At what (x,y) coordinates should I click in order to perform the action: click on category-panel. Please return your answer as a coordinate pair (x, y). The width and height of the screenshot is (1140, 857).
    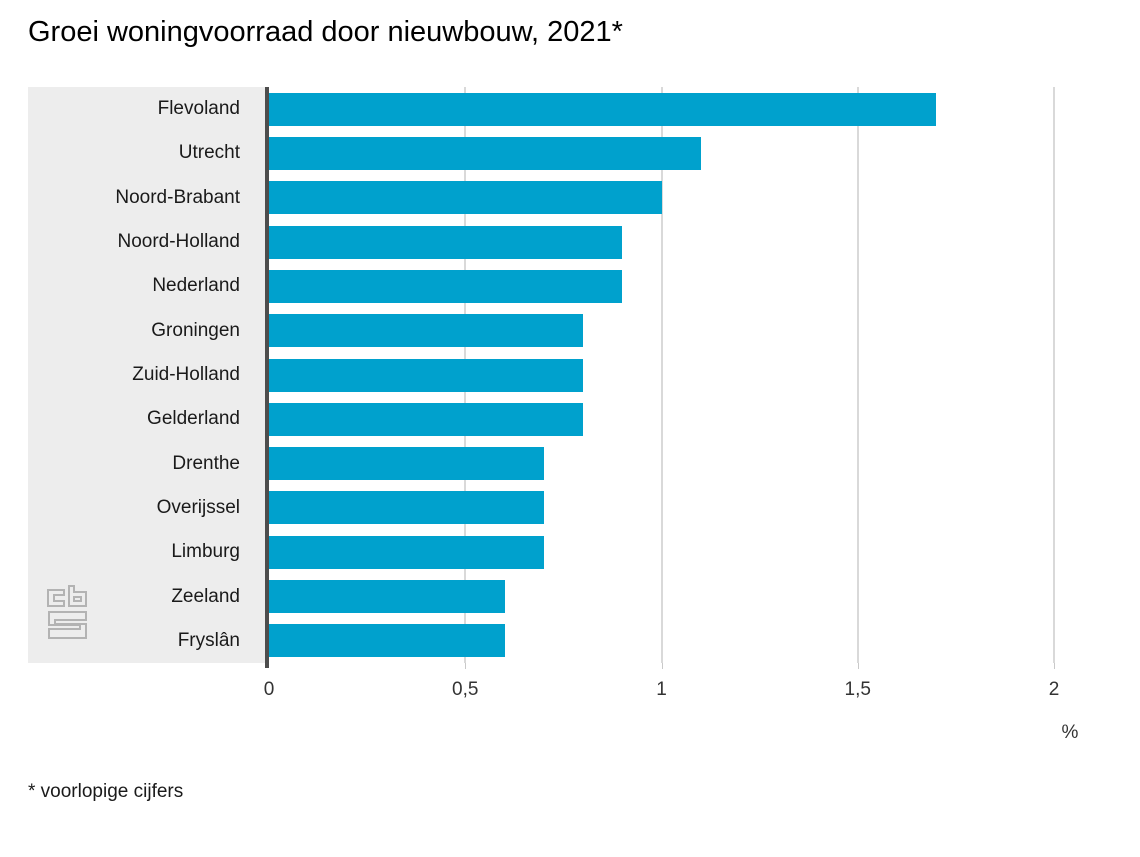
    Looking at the image, I should click on (147, 375).